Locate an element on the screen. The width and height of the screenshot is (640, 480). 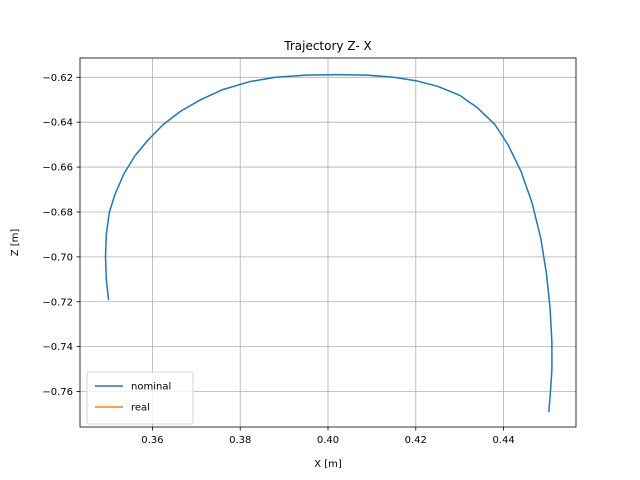
legend-label-nominal: nominal is located at coordinates (151, 387).